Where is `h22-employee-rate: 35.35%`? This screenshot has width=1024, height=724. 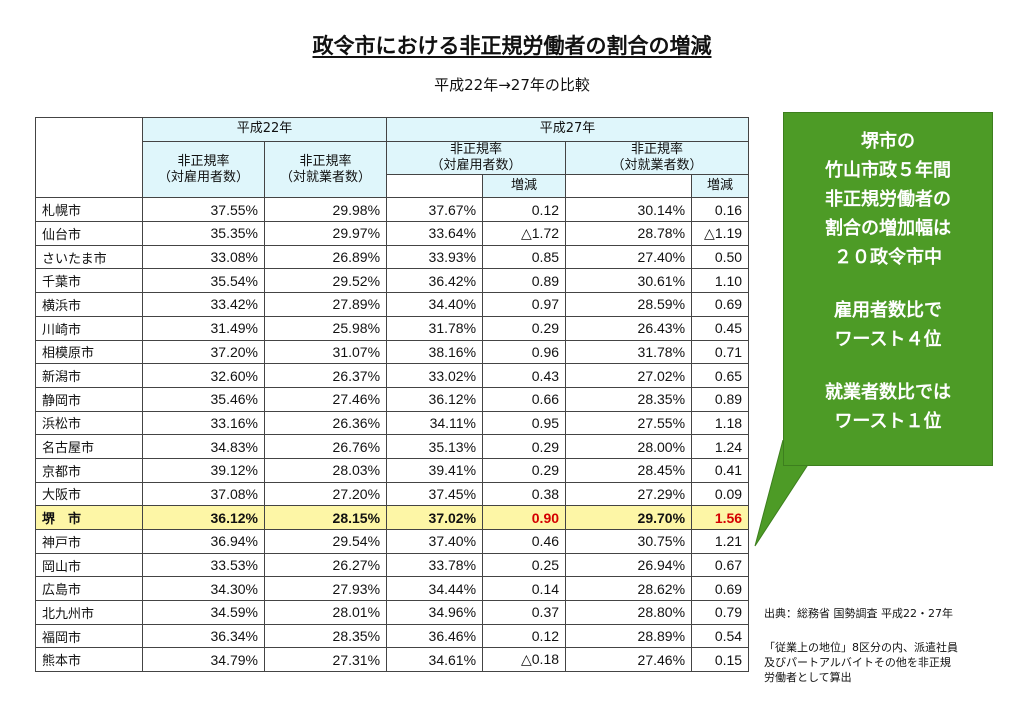 h22-employee-rate: 35.35% is located at coordinates (203, 233).